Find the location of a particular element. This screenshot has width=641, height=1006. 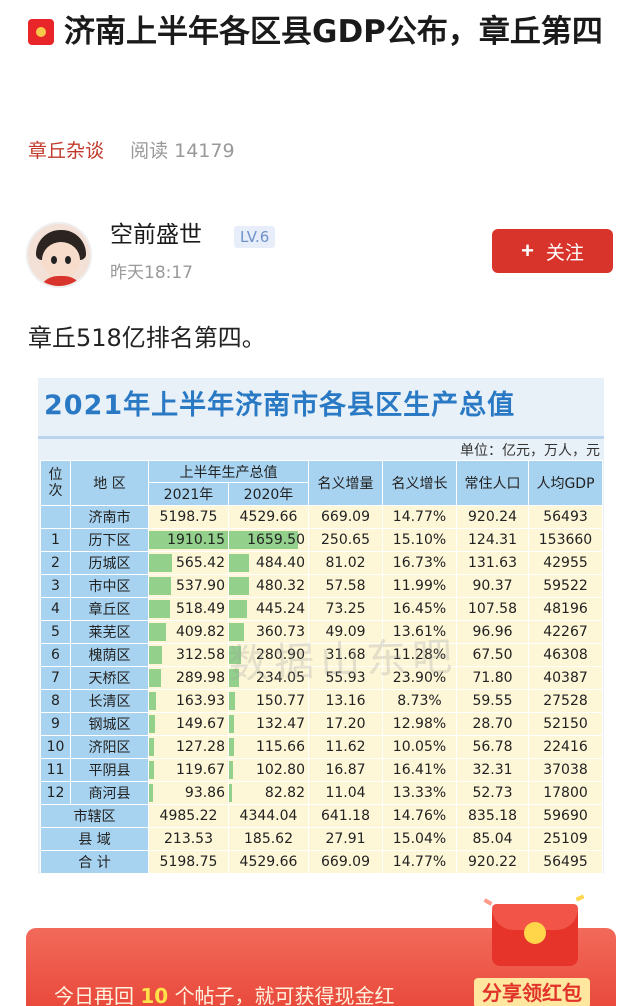

article-title-text: 济南上半年各区县GDP公布，章丘第四 is located at coordinates (333, 32).